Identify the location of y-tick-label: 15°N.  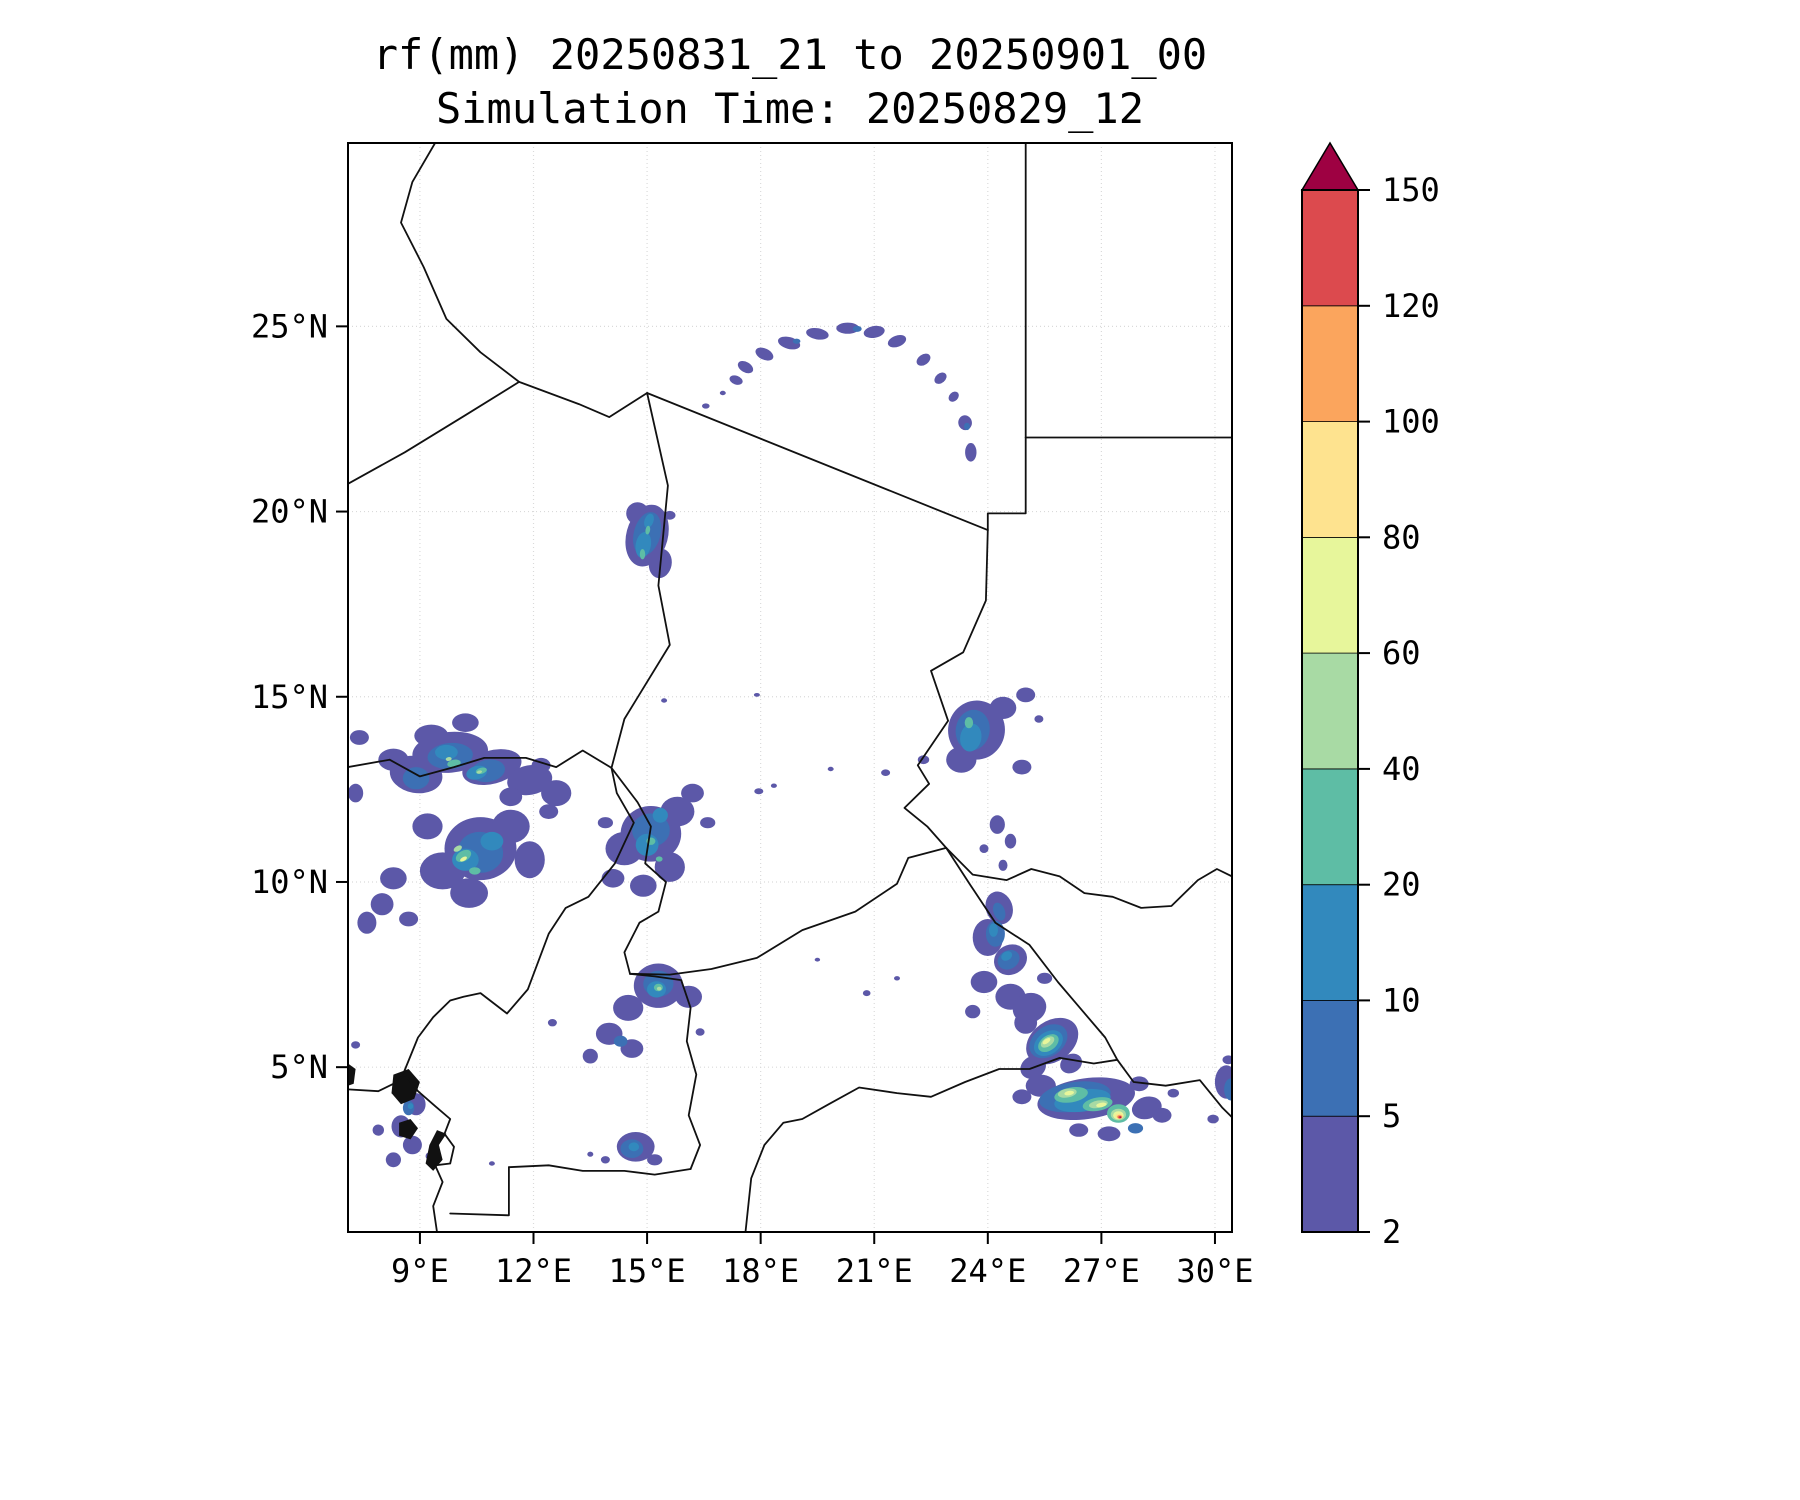
(289, 697).